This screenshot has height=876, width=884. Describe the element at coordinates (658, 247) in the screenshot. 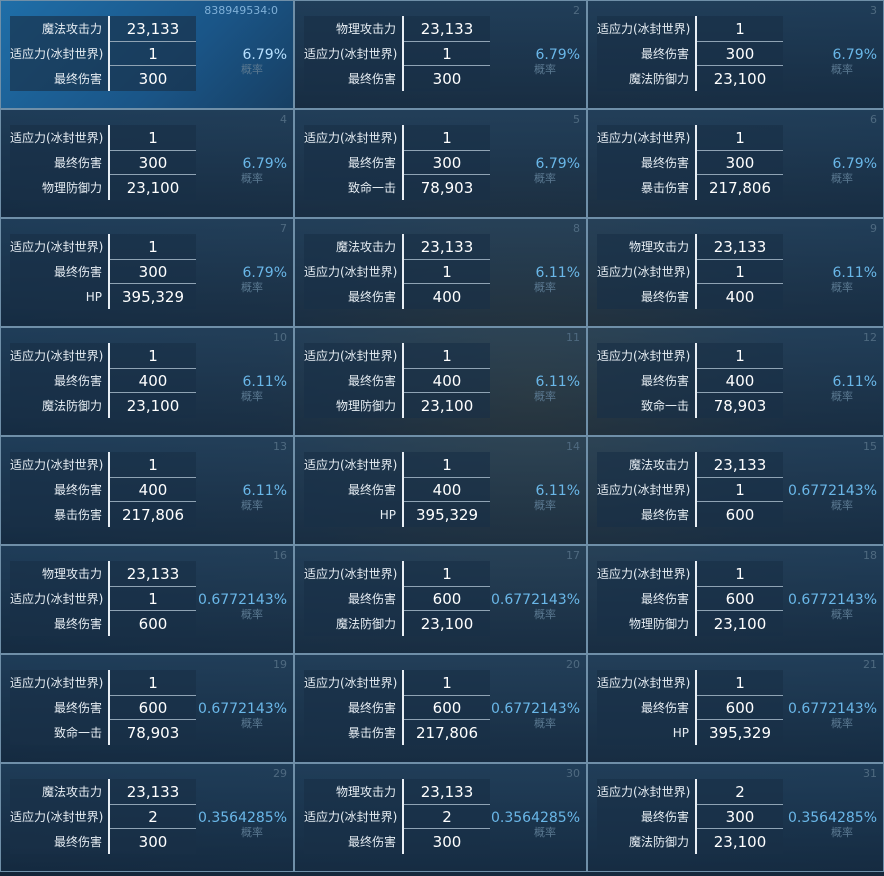

I see `stat-label: 物理攻击力` at that location.